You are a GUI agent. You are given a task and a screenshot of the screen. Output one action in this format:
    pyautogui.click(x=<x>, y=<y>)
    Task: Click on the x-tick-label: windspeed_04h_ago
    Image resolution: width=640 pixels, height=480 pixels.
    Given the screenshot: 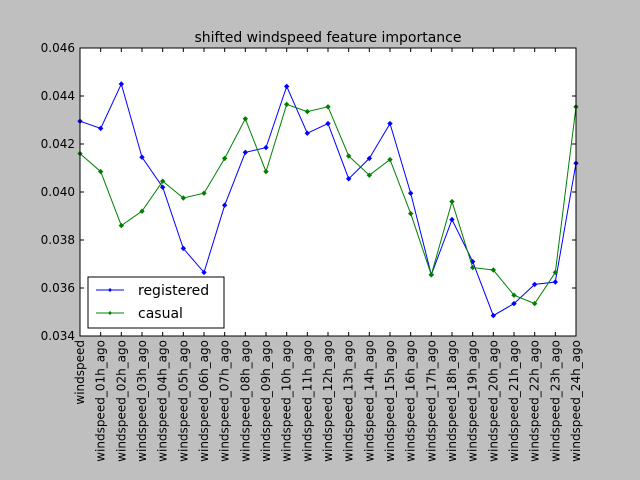 What is the action you would take?
    pyautogui.click(x=163, y=401)
    